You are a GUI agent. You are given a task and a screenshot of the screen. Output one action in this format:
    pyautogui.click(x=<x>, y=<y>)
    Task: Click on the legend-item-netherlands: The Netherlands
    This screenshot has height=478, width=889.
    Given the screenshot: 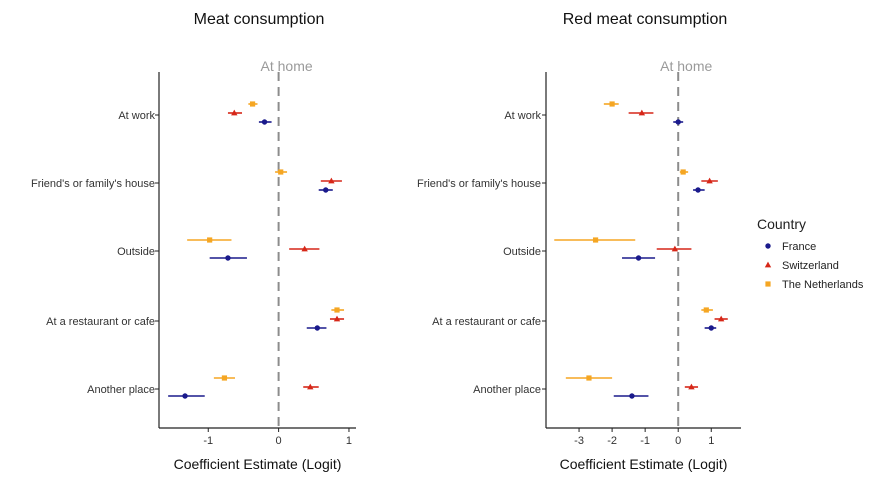 What is the action you would take?
    pyautogui.click(x=814, y=285)
    